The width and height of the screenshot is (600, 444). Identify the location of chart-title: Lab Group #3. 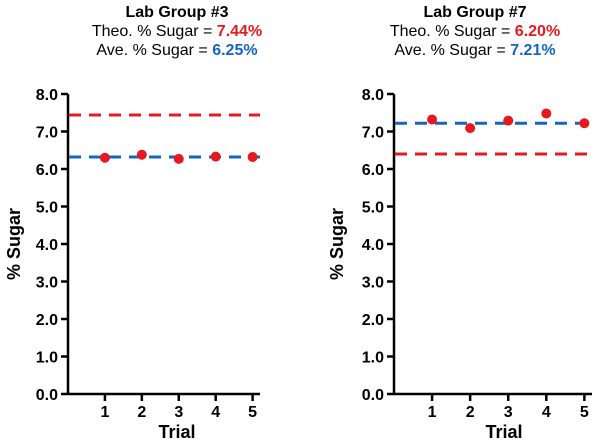
(177, 12).